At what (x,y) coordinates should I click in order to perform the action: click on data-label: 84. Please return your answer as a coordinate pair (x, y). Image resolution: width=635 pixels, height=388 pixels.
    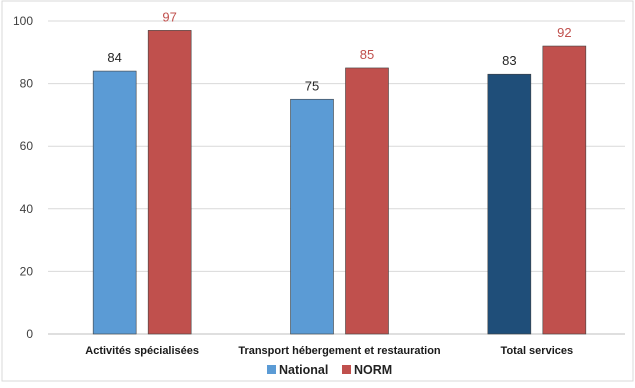
    Looking at the image, I should click on (114, 57).